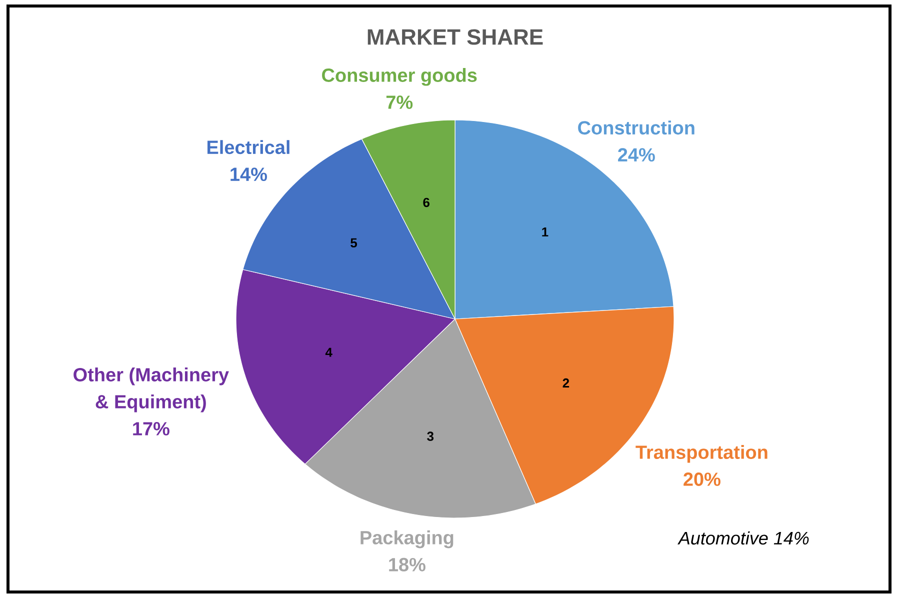  What do you see at coordinates (151, 390) in the screenshot?
I see `slice-label: Other (Machinery & Equiment)` at bounding box center [151, 390].